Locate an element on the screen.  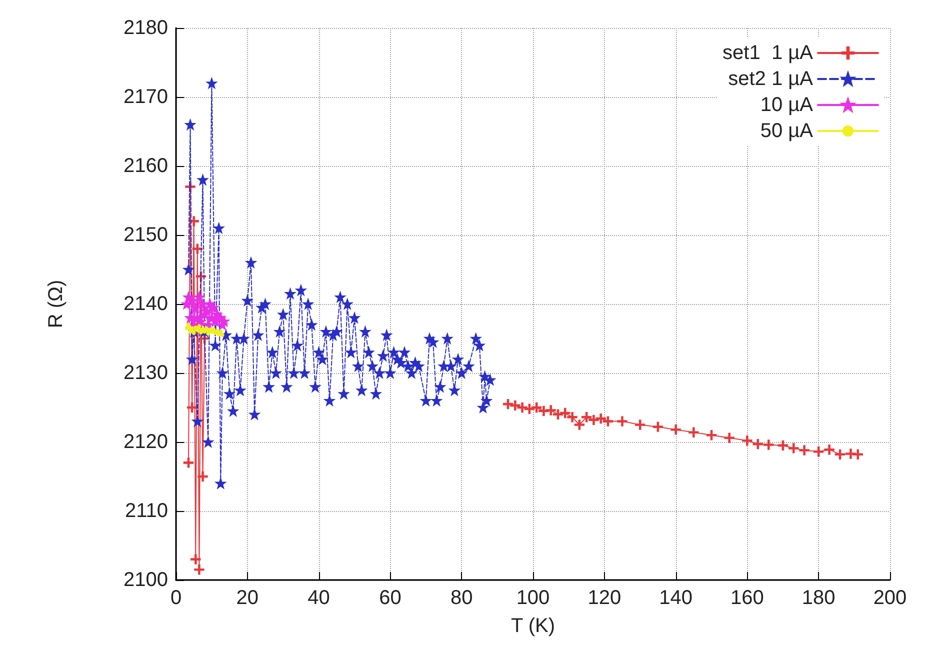
x-tick-label: 140 is located at coordinates (675, 598).